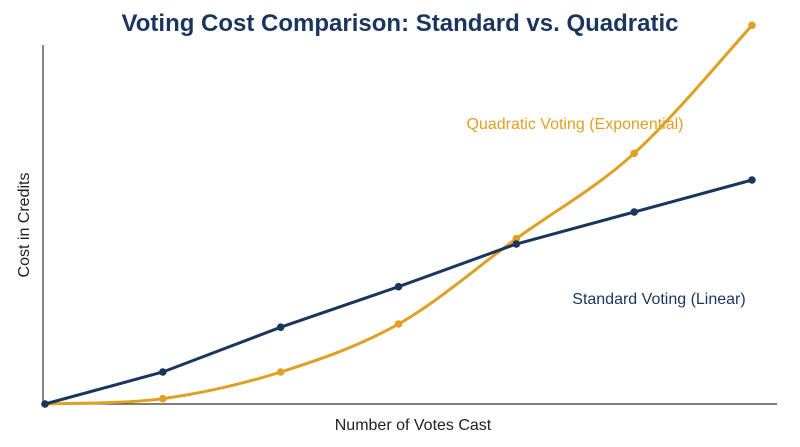 This screenshot has width=800, height=447. Describe the element at coordinates (574, 124) in the screenshot. I see `series-label-quadratic: Quadratic Voting (Exponential)` at that location.